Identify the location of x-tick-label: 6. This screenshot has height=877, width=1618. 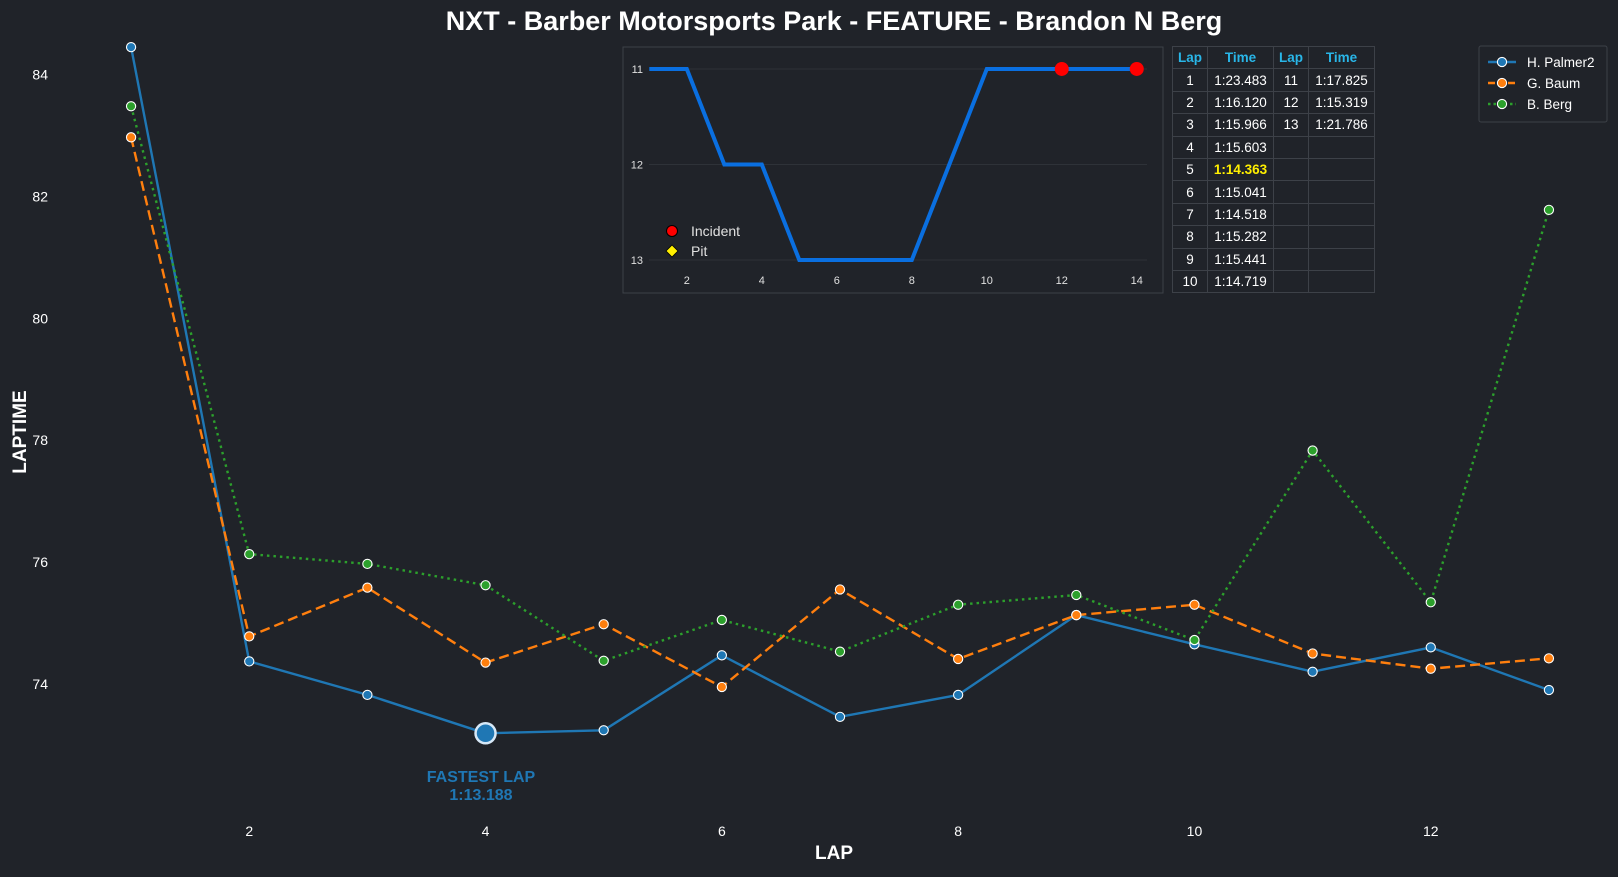
(722, 831).